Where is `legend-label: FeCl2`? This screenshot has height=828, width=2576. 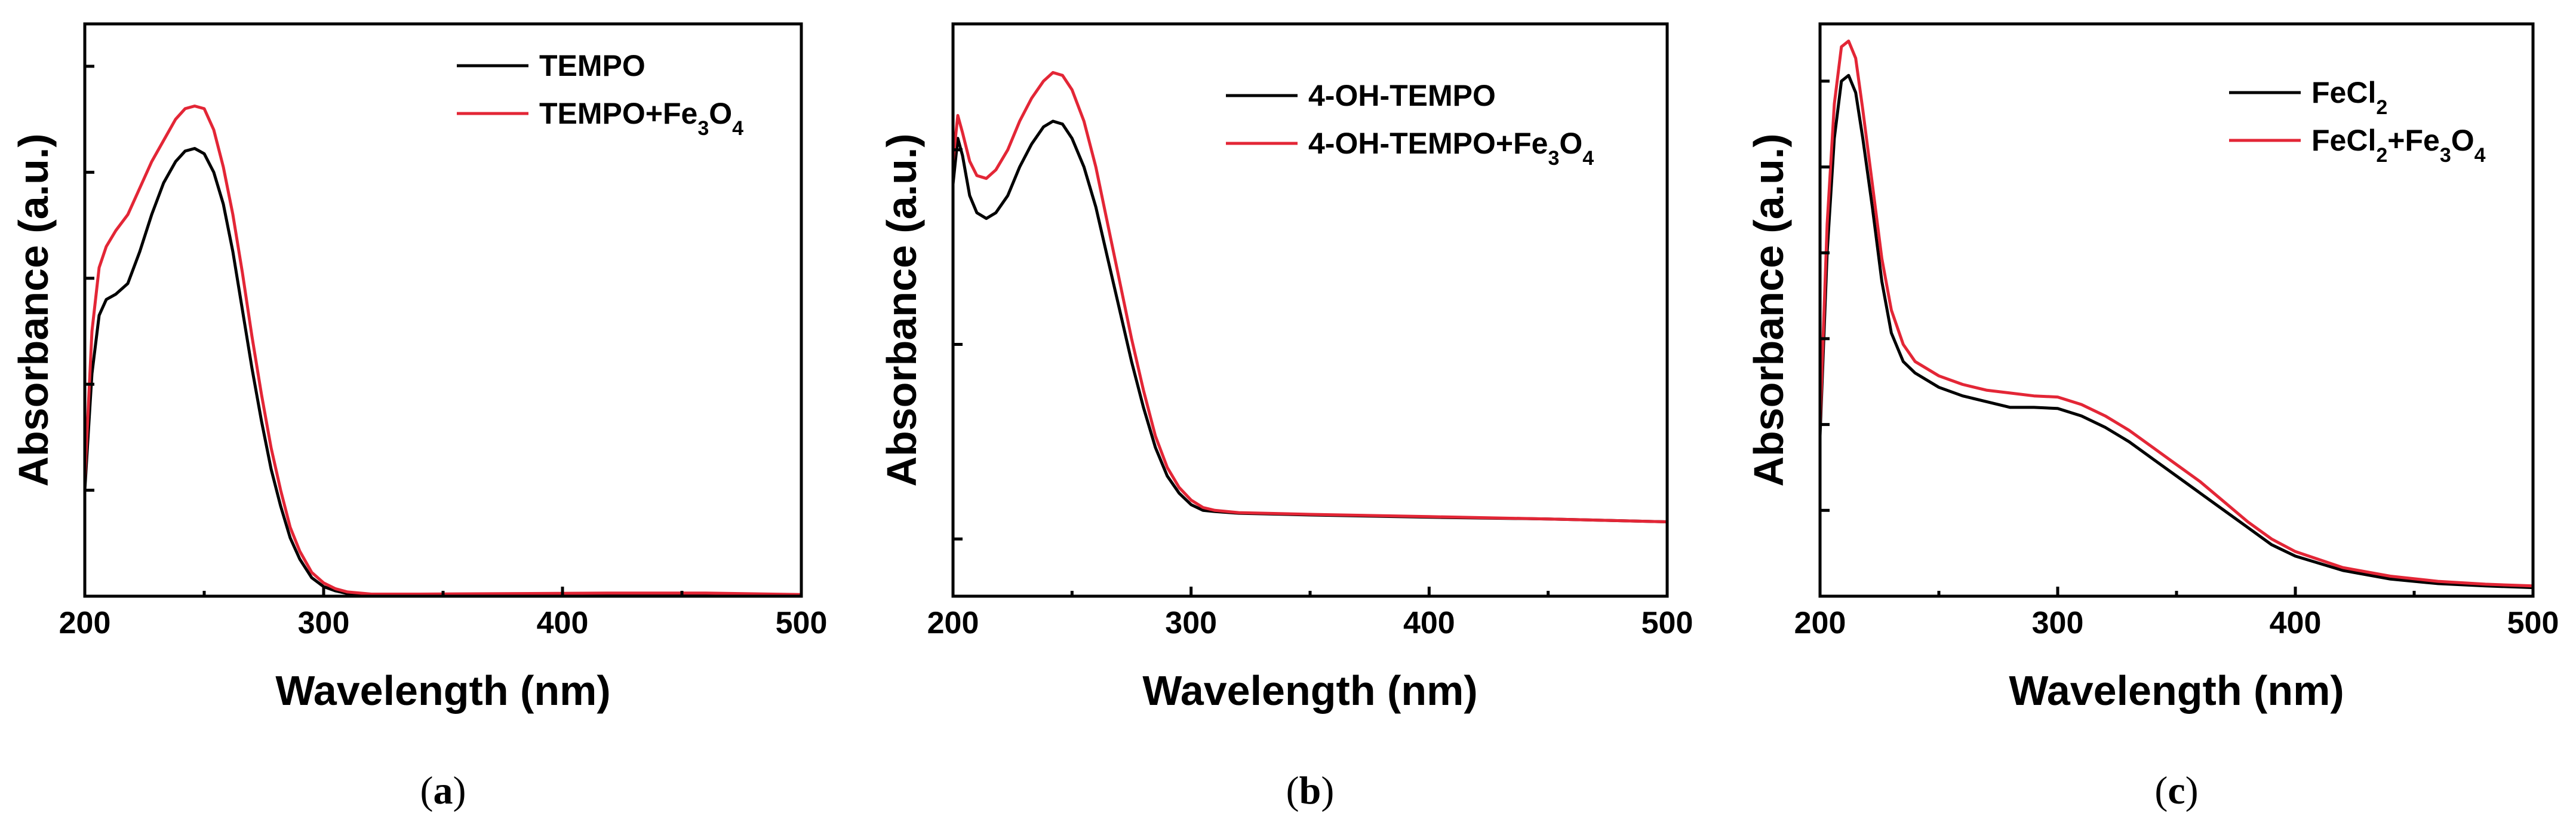
legend-label: FeCl2 is located at coordinates (2349, 97).